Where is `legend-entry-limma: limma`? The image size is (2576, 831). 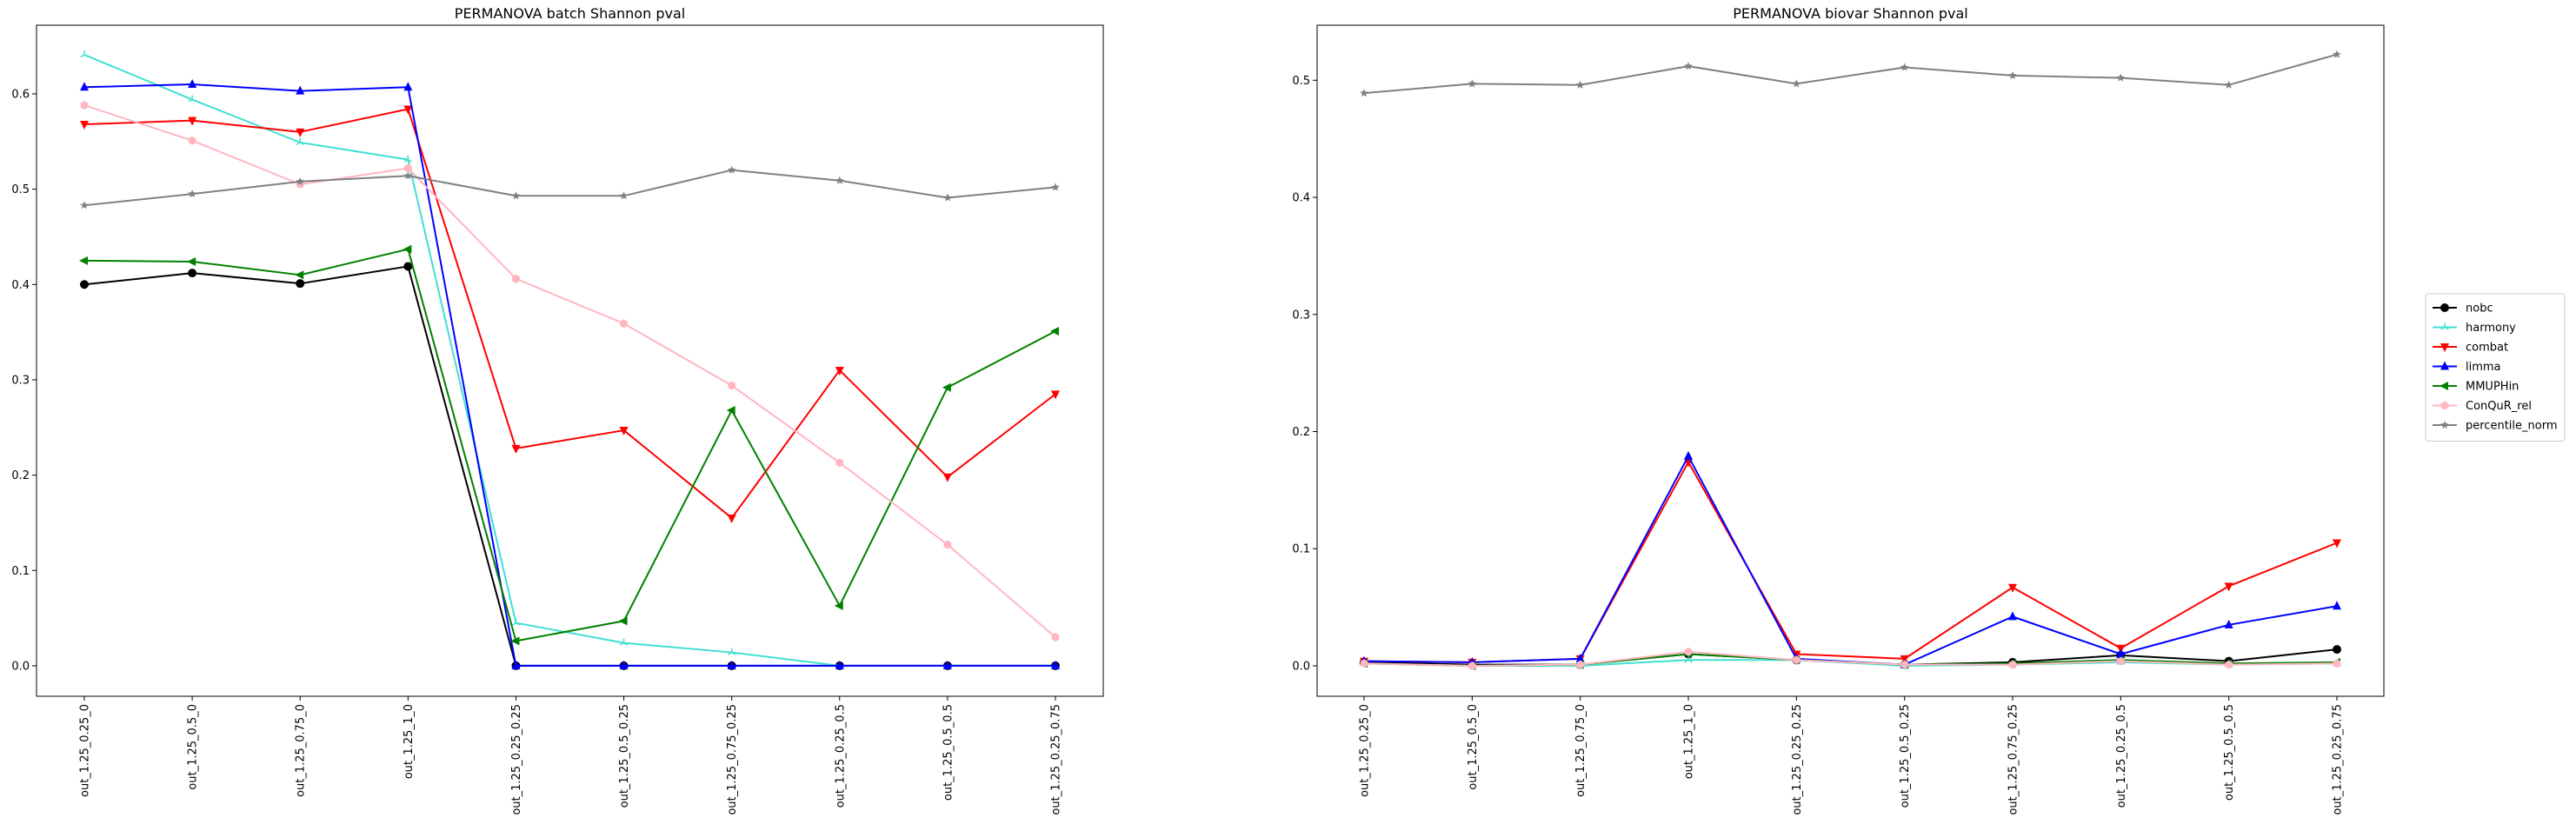 legend-entry-limma: limma is located at coordinates (2467, 367).